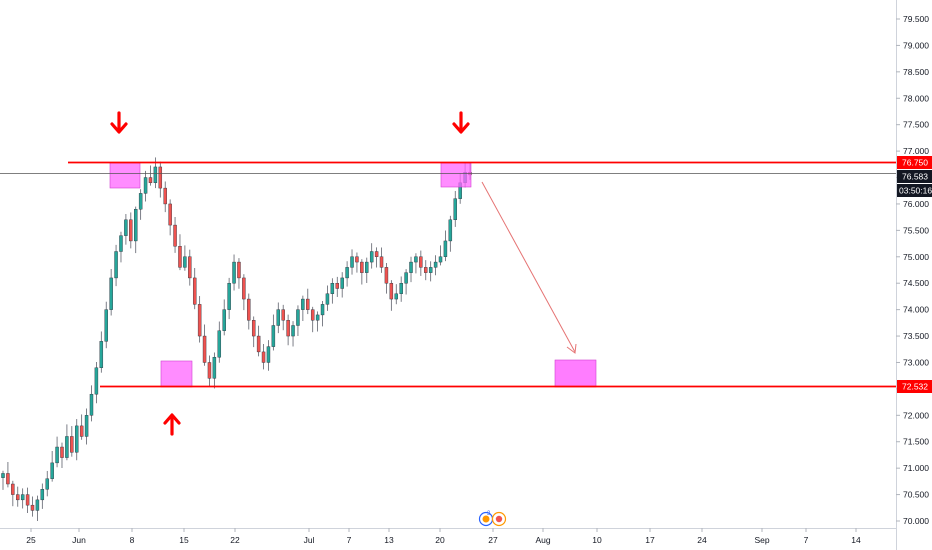 This screenshot has width=932, height=550. What do you see at coordinates (915, 387) in the screenshot?
I see `support-price-label: 72.532` at bounding box center [915, 387].